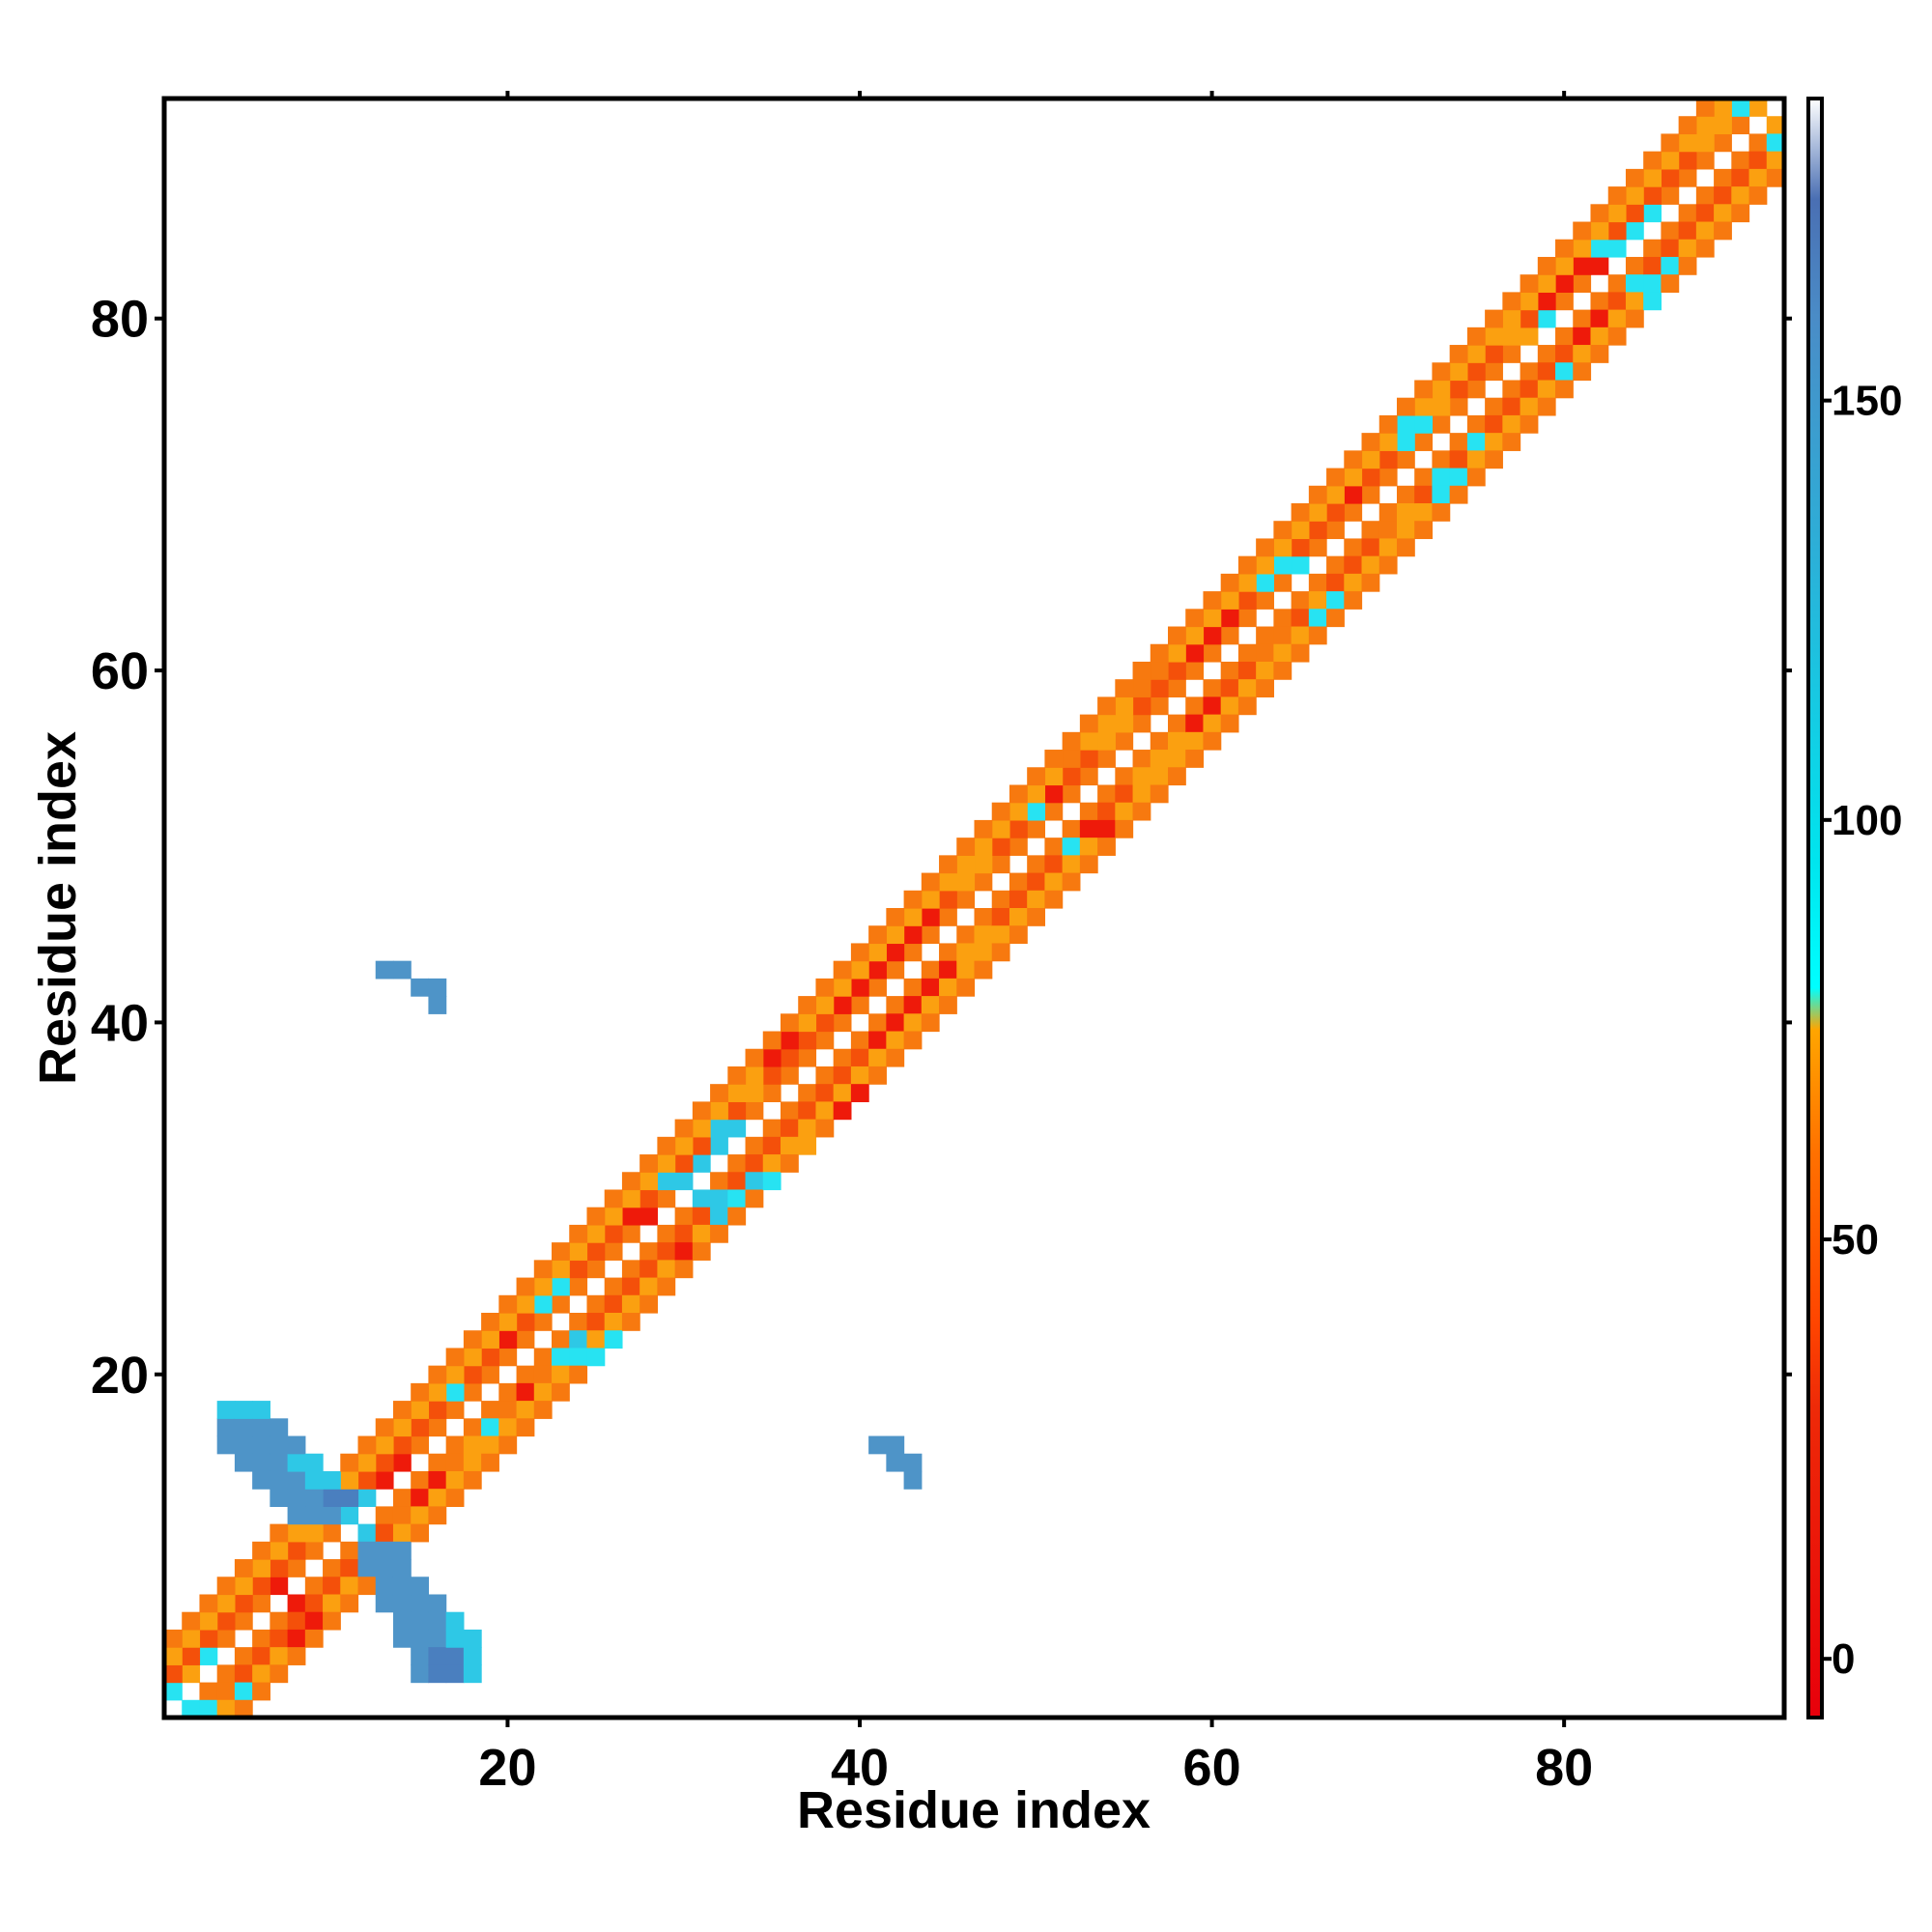 The image size is (1932, 1932). I want to click on colorbar-tick-label: 50, so click(1855, 1240).